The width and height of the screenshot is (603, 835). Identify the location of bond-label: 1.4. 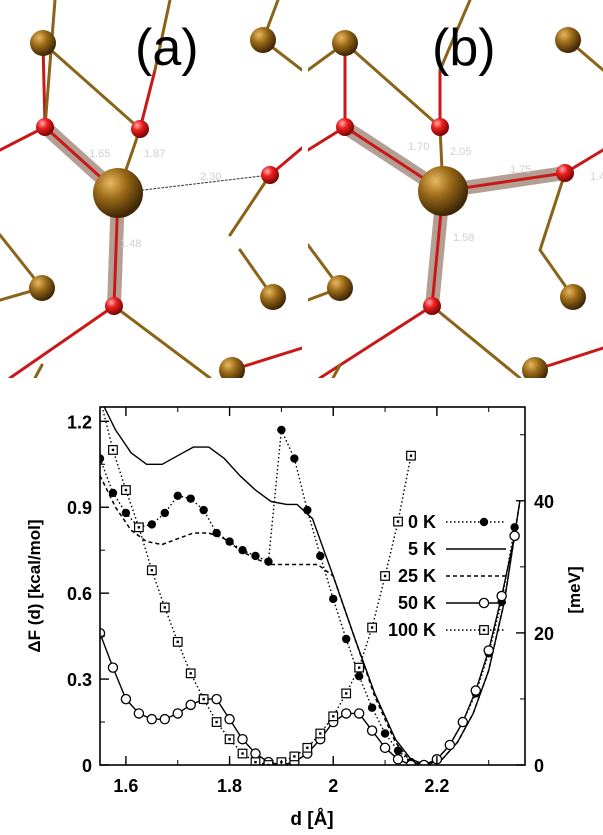
(596, 177).